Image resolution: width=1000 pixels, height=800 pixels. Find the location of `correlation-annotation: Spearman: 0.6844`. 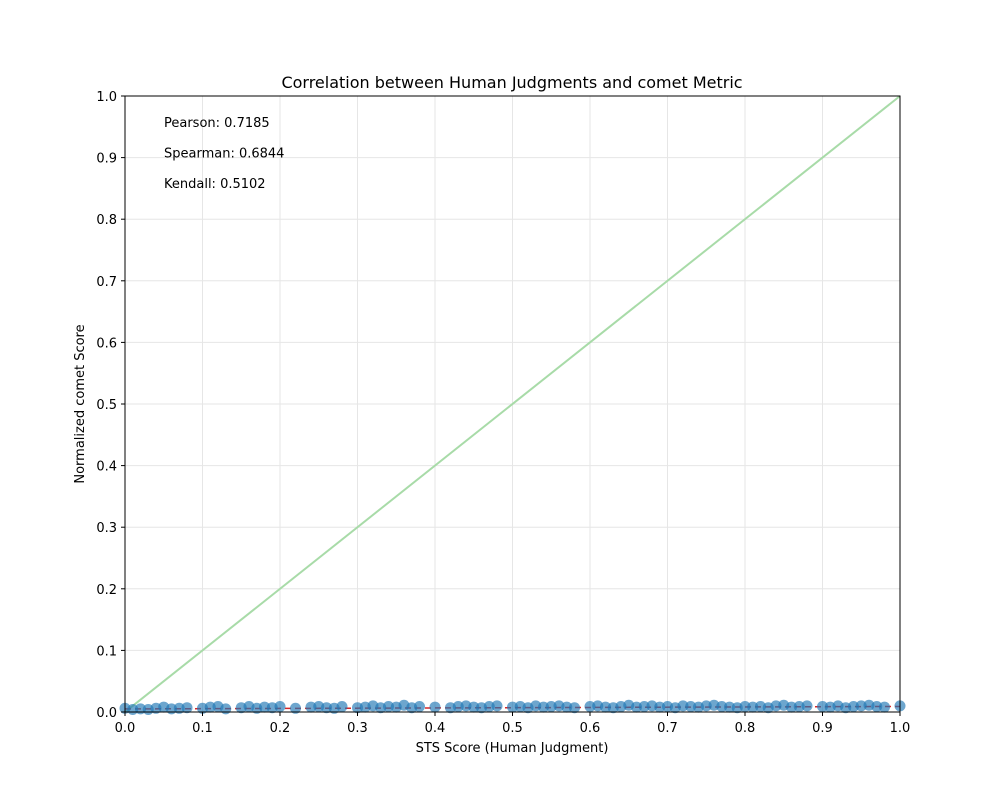

correlation-annotation: Spearman: 0.6844 is located at coordinates (224, 154).